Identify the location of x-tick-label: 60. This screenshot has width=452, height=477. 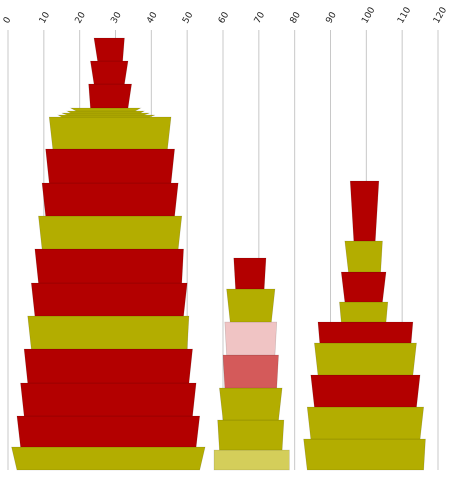
(224, 17).